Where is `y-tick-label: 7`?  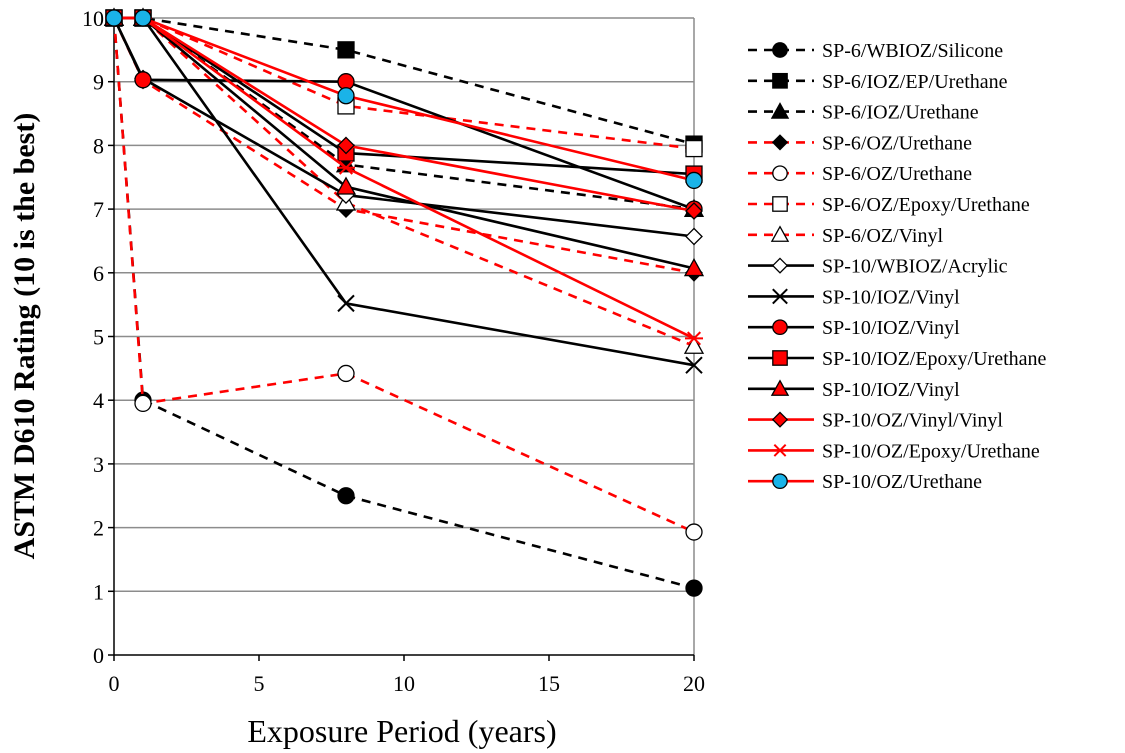 y-tick-label: 7 is located at coordinates (98, 209).